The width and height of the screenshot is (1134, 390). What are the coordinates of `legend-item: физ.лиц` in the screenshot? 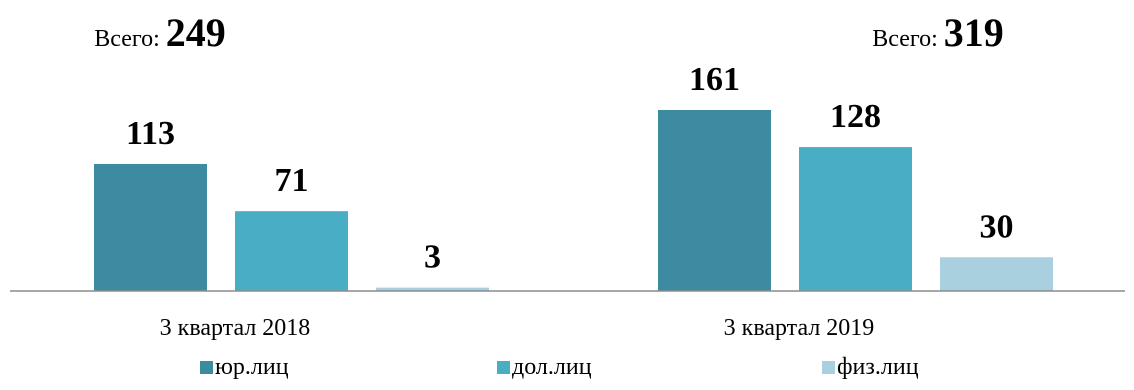 It's located at (870, 367).